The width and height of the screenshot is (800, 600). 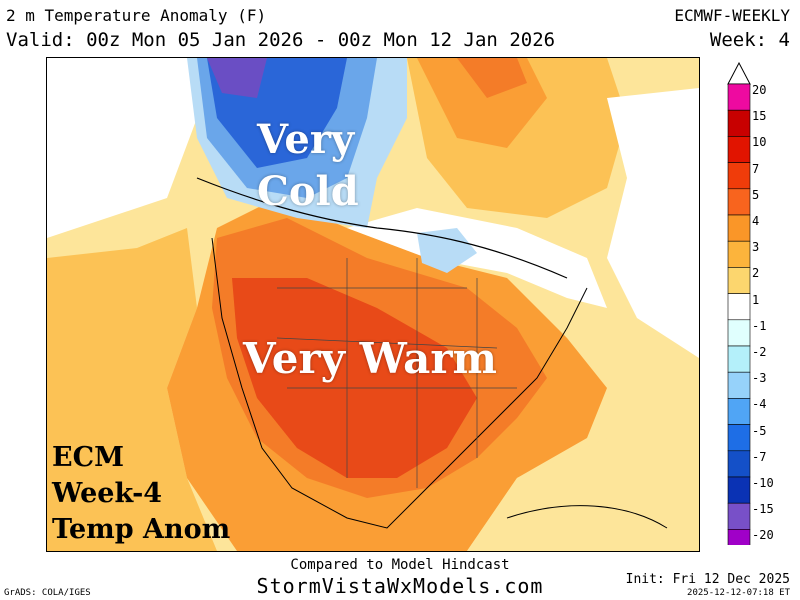 I want to click on field-very-warm, so click(x=354, y=378).